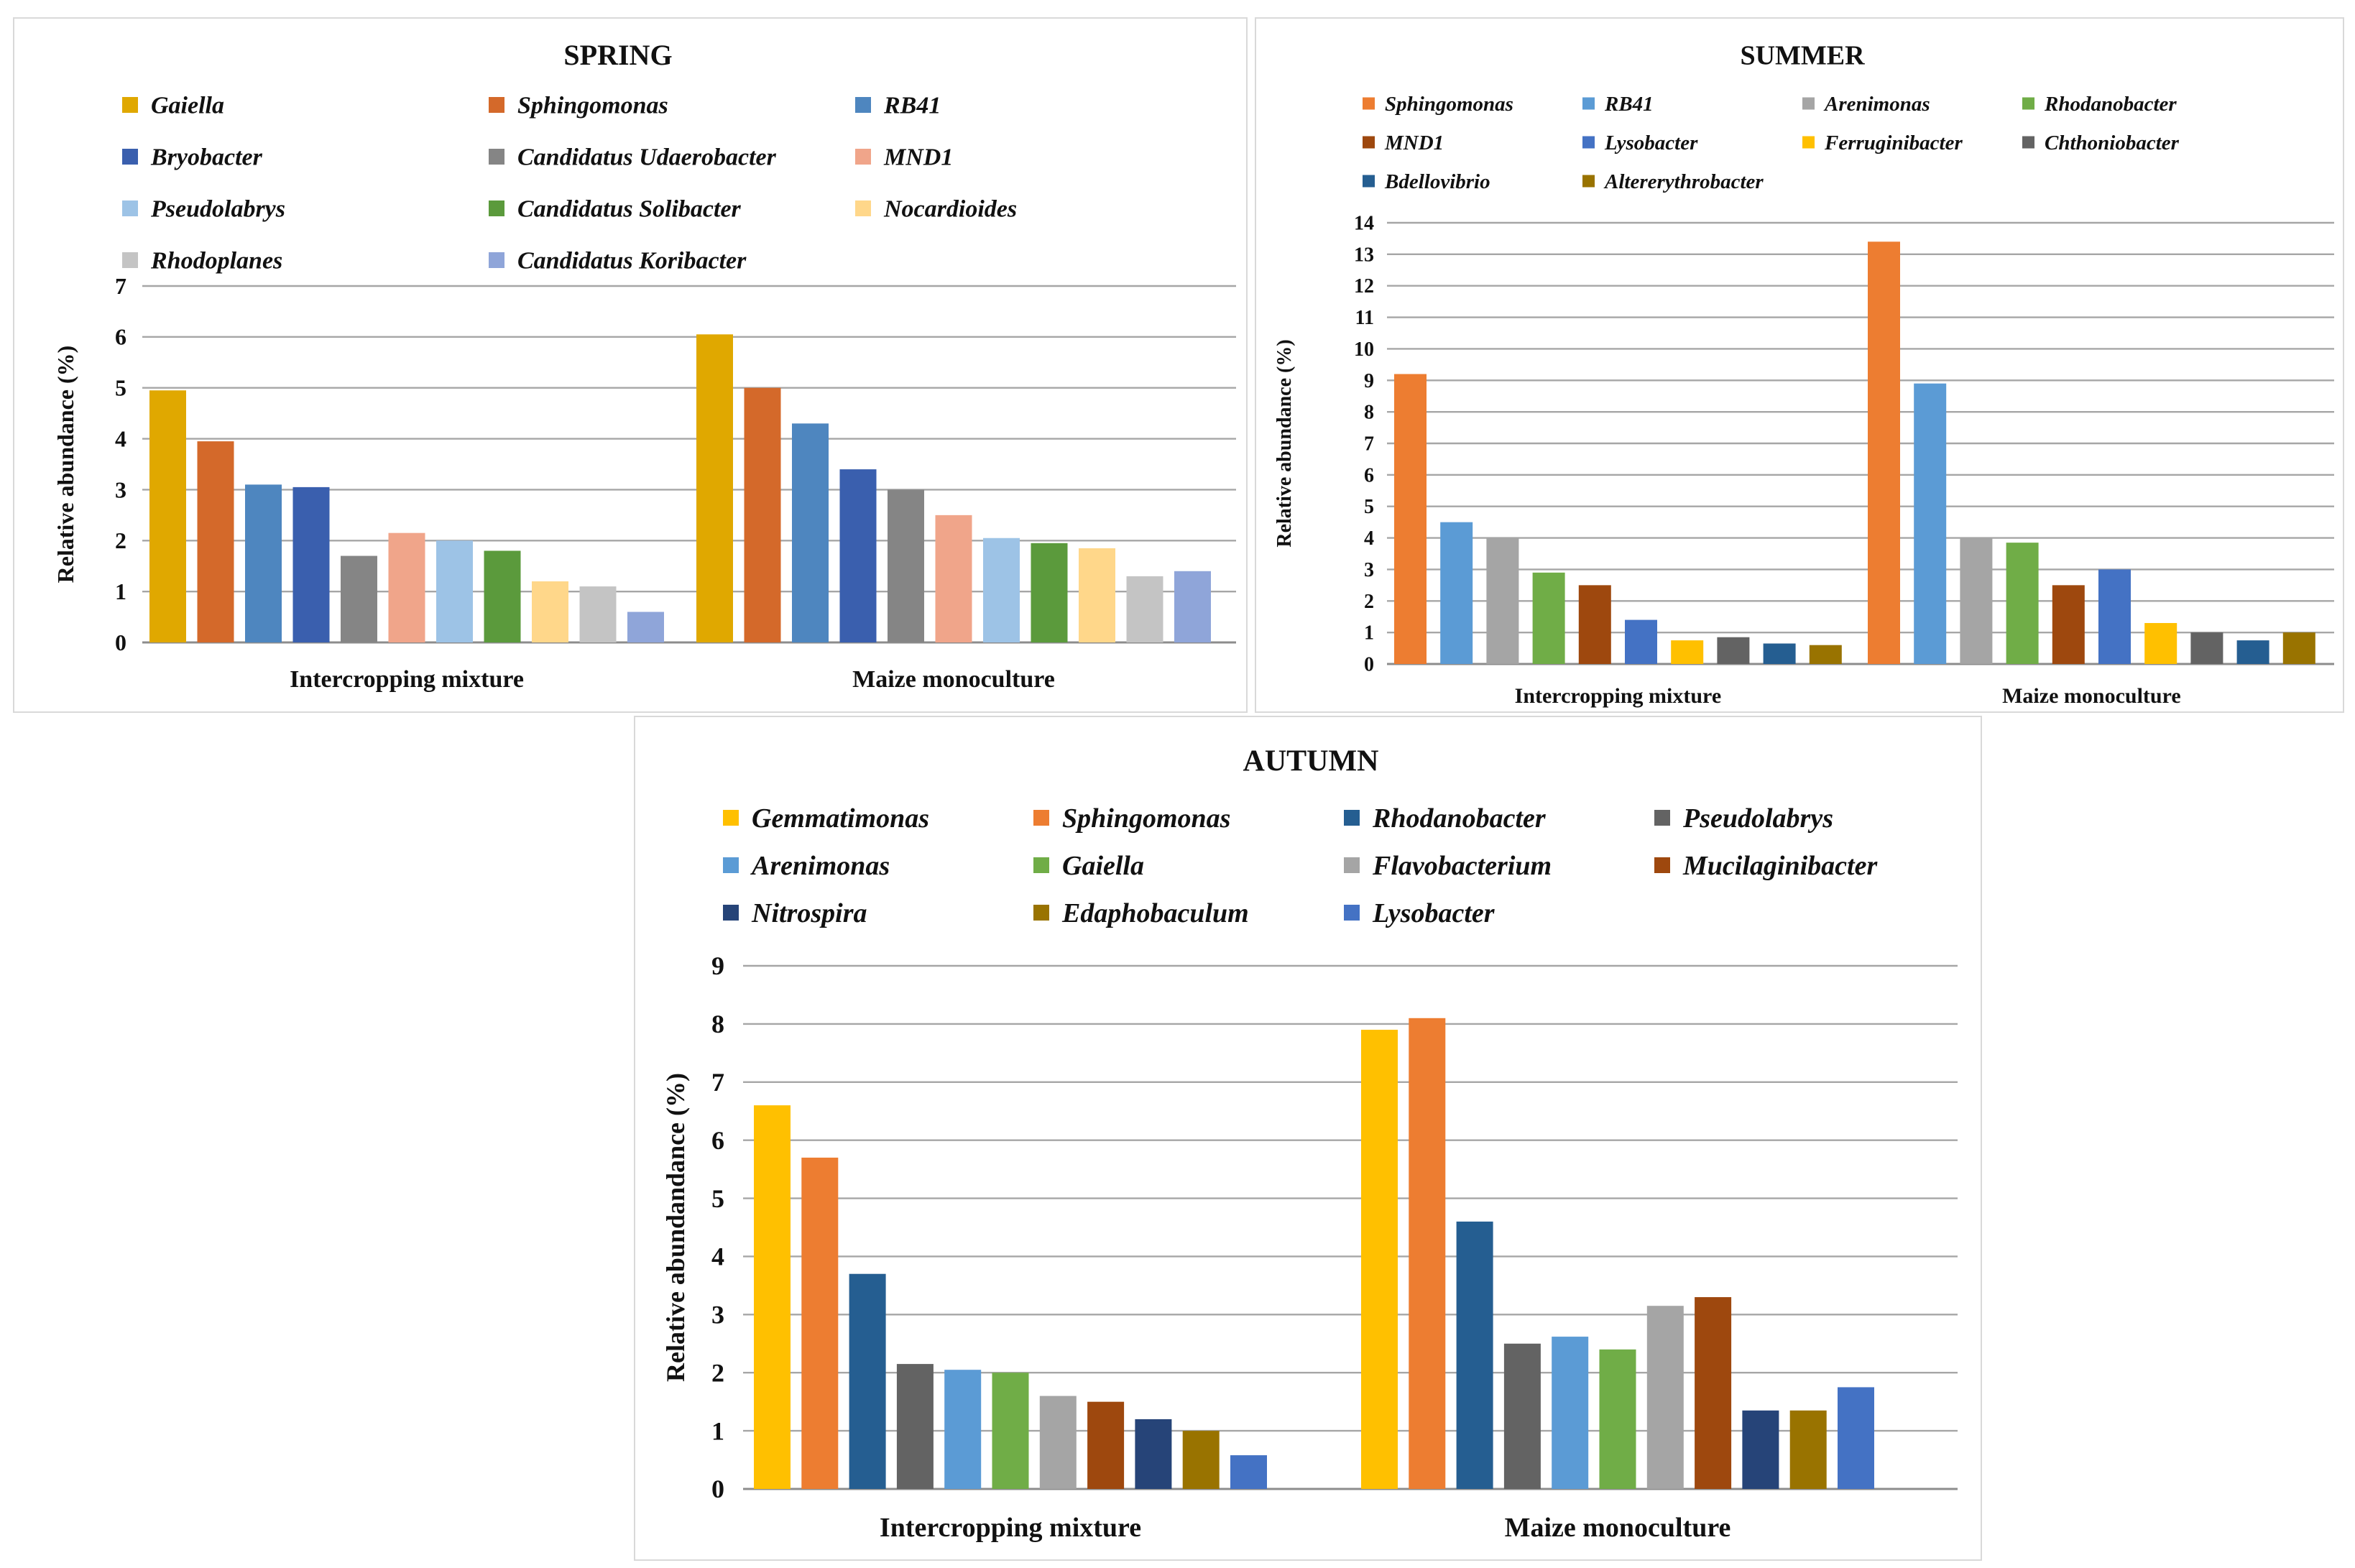 Image resolution: width=2355 pixels, height=1568 pixels. I want to click on y-tick-label: 6, so click(120, 337).